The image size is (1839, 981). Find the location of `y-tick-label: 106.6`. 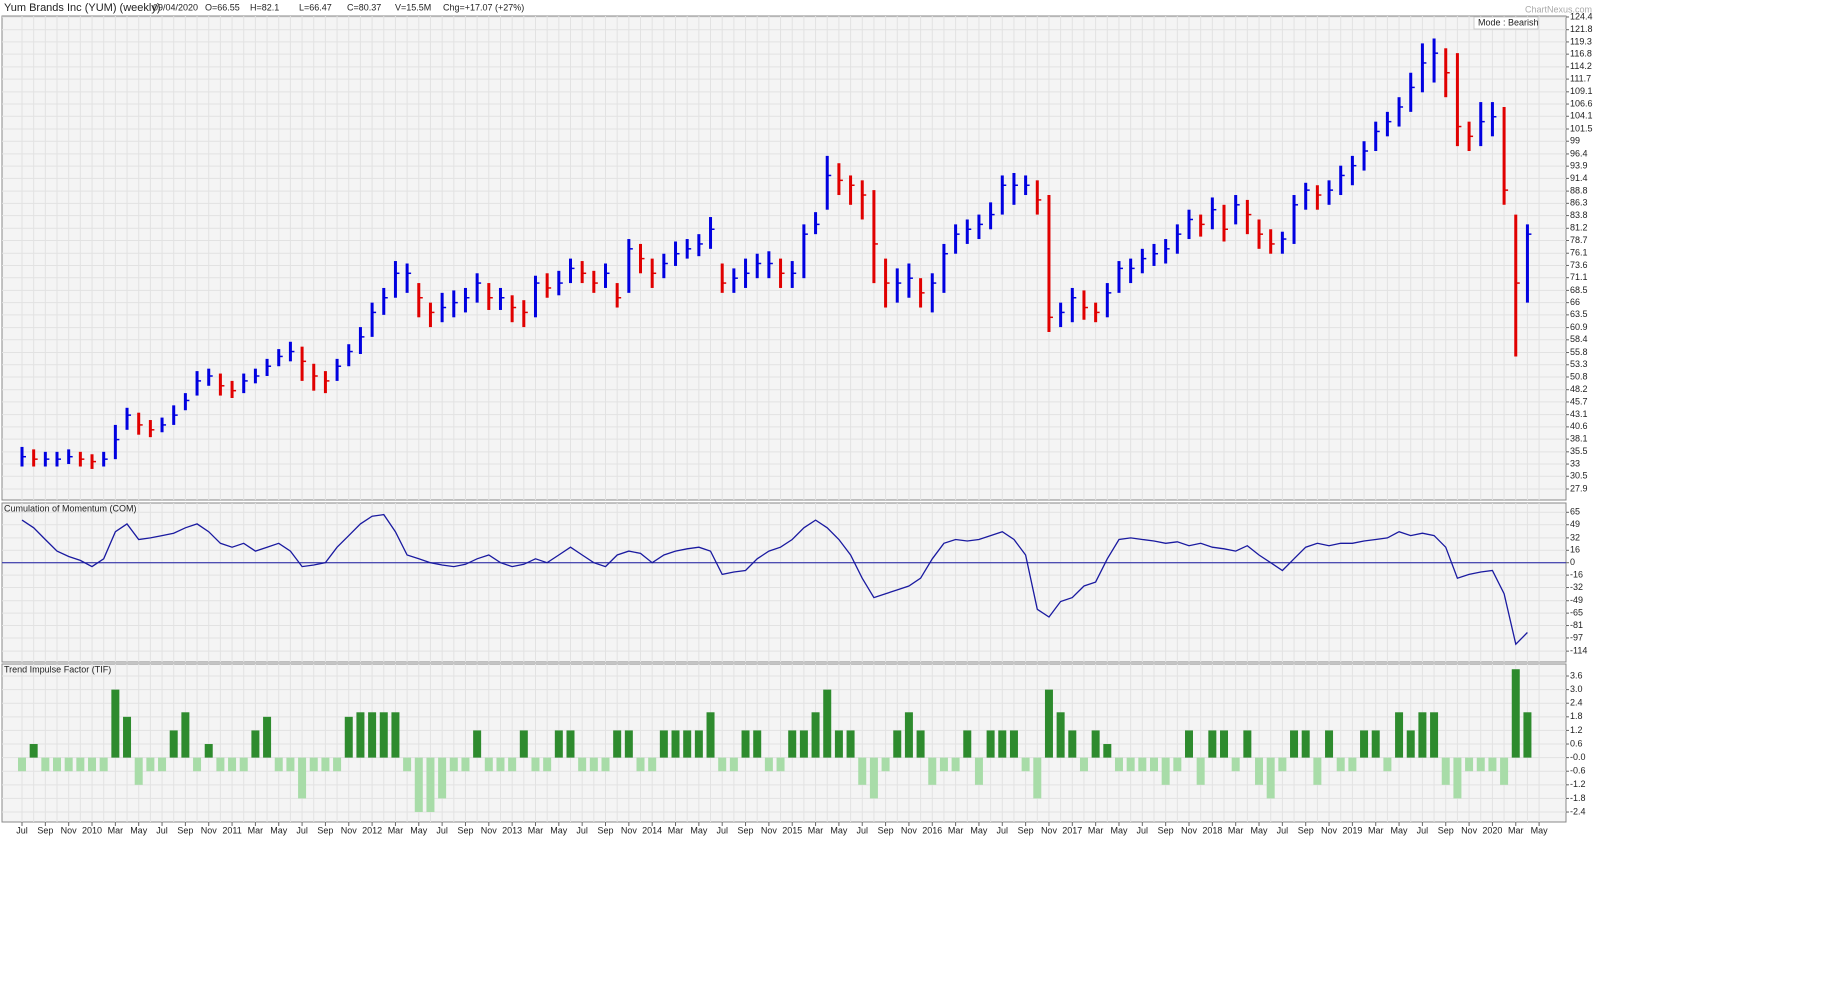

y-tick-label: 106.6 is located at coordinates (1581, 103).